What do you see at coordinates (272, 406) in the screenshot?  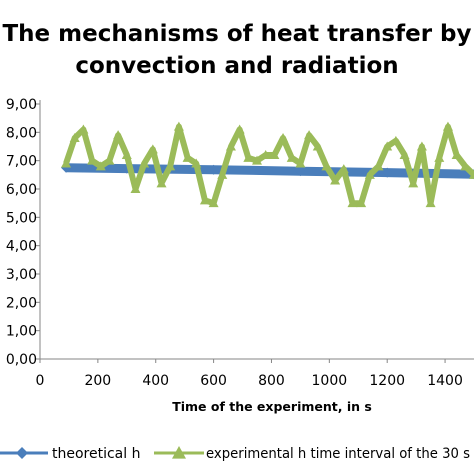 I see `x-axis-label: Time of the experiment, in s` at bounding box center [272, 406].